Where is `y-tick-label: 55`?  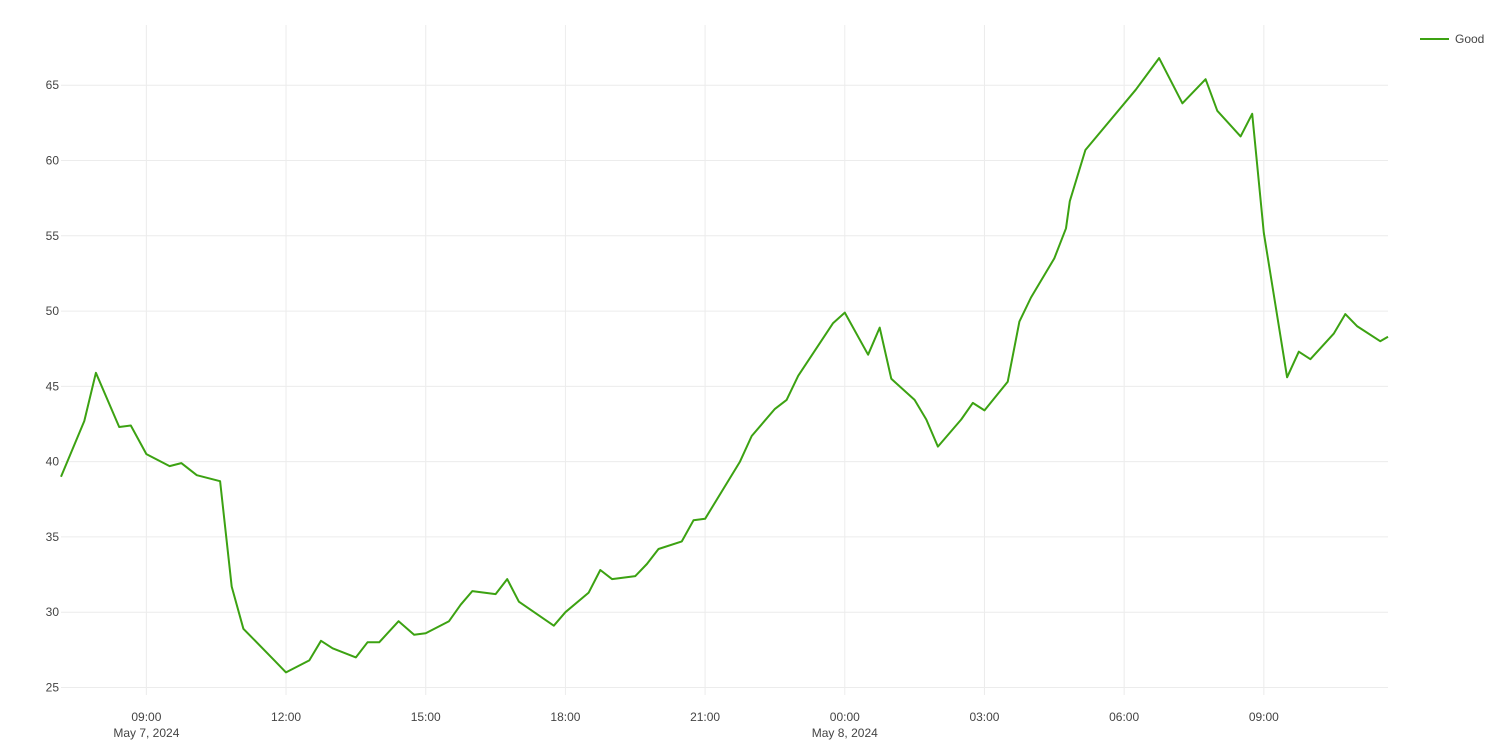
y-tick-label: 55 is located at coordinates (53, 236).